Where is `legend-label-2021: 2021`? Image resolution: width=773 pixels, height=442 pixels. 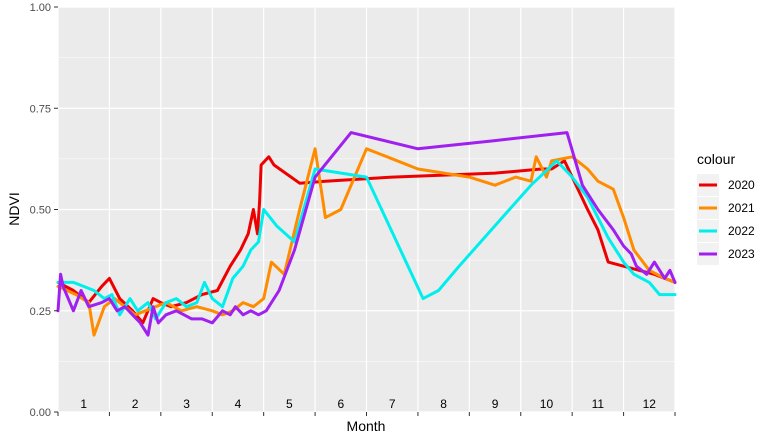
legend-label-2021: 2021 is located at coordinates (741, 208).